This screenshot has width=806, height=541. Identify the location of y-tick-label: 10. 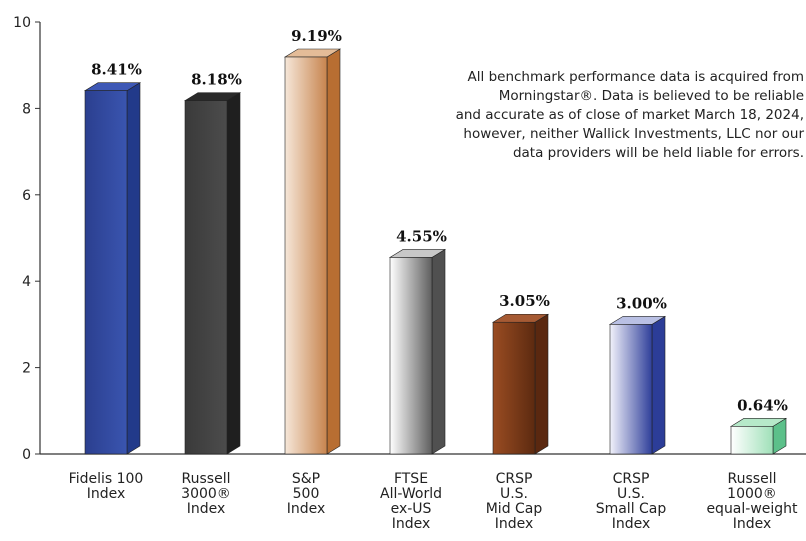
(22, 23).